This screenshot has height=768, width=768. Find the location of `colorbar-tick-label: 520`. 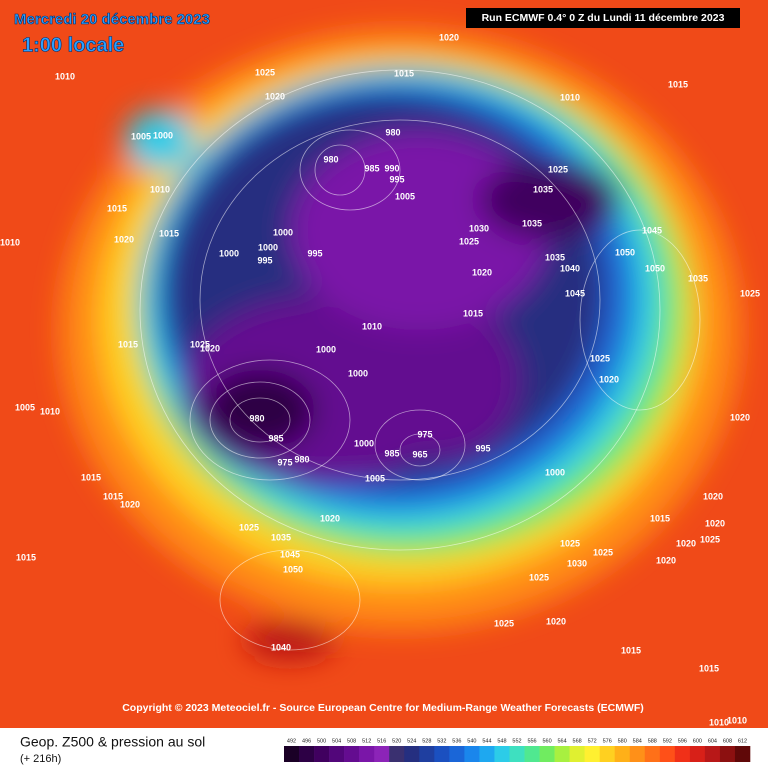

colorbar-tick-label: 520 is located at coordinates (396, 741).